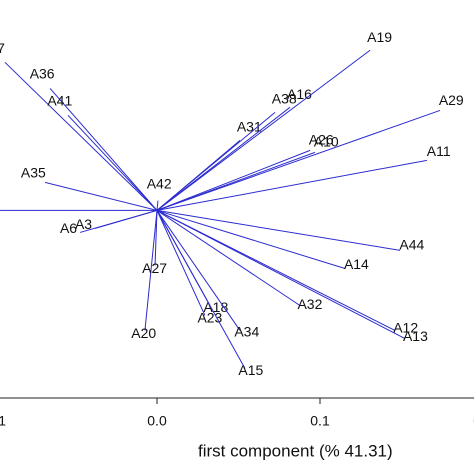 This screenshot has height=474, width=474. Describe the element at coordinates (356, 264) in the screenshot. I see `vector-label: A14` at that location.